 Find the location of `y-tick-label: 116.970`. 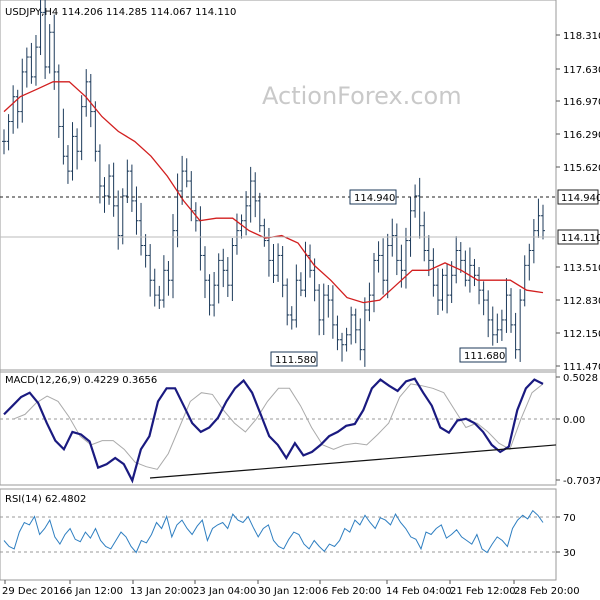

y-tick-label: 116.970 is located at coordinates (581, 102).